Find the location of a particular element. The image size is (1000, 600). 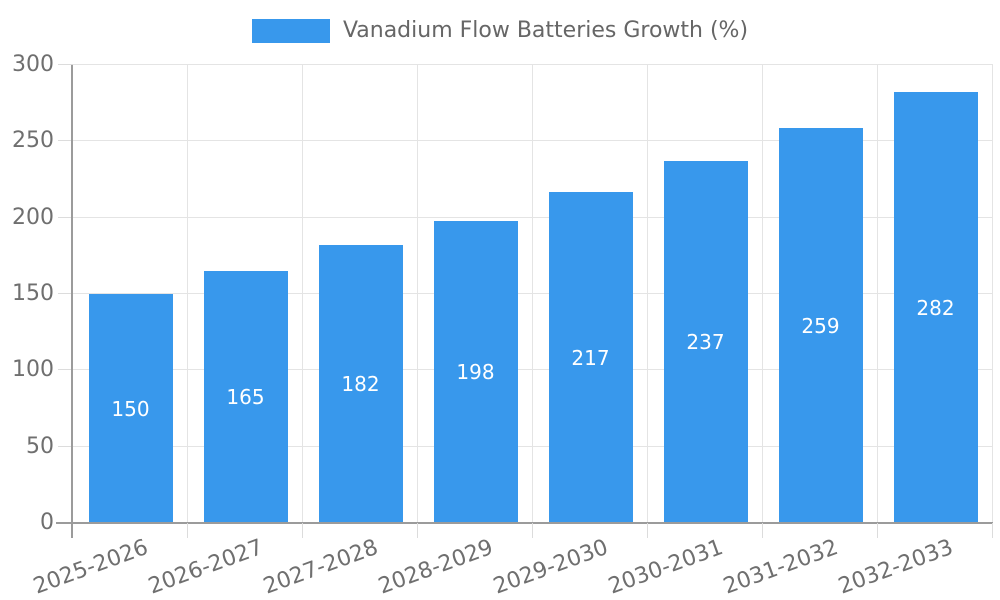

y-axis-label: 0 is located at coordinates (47, 522).